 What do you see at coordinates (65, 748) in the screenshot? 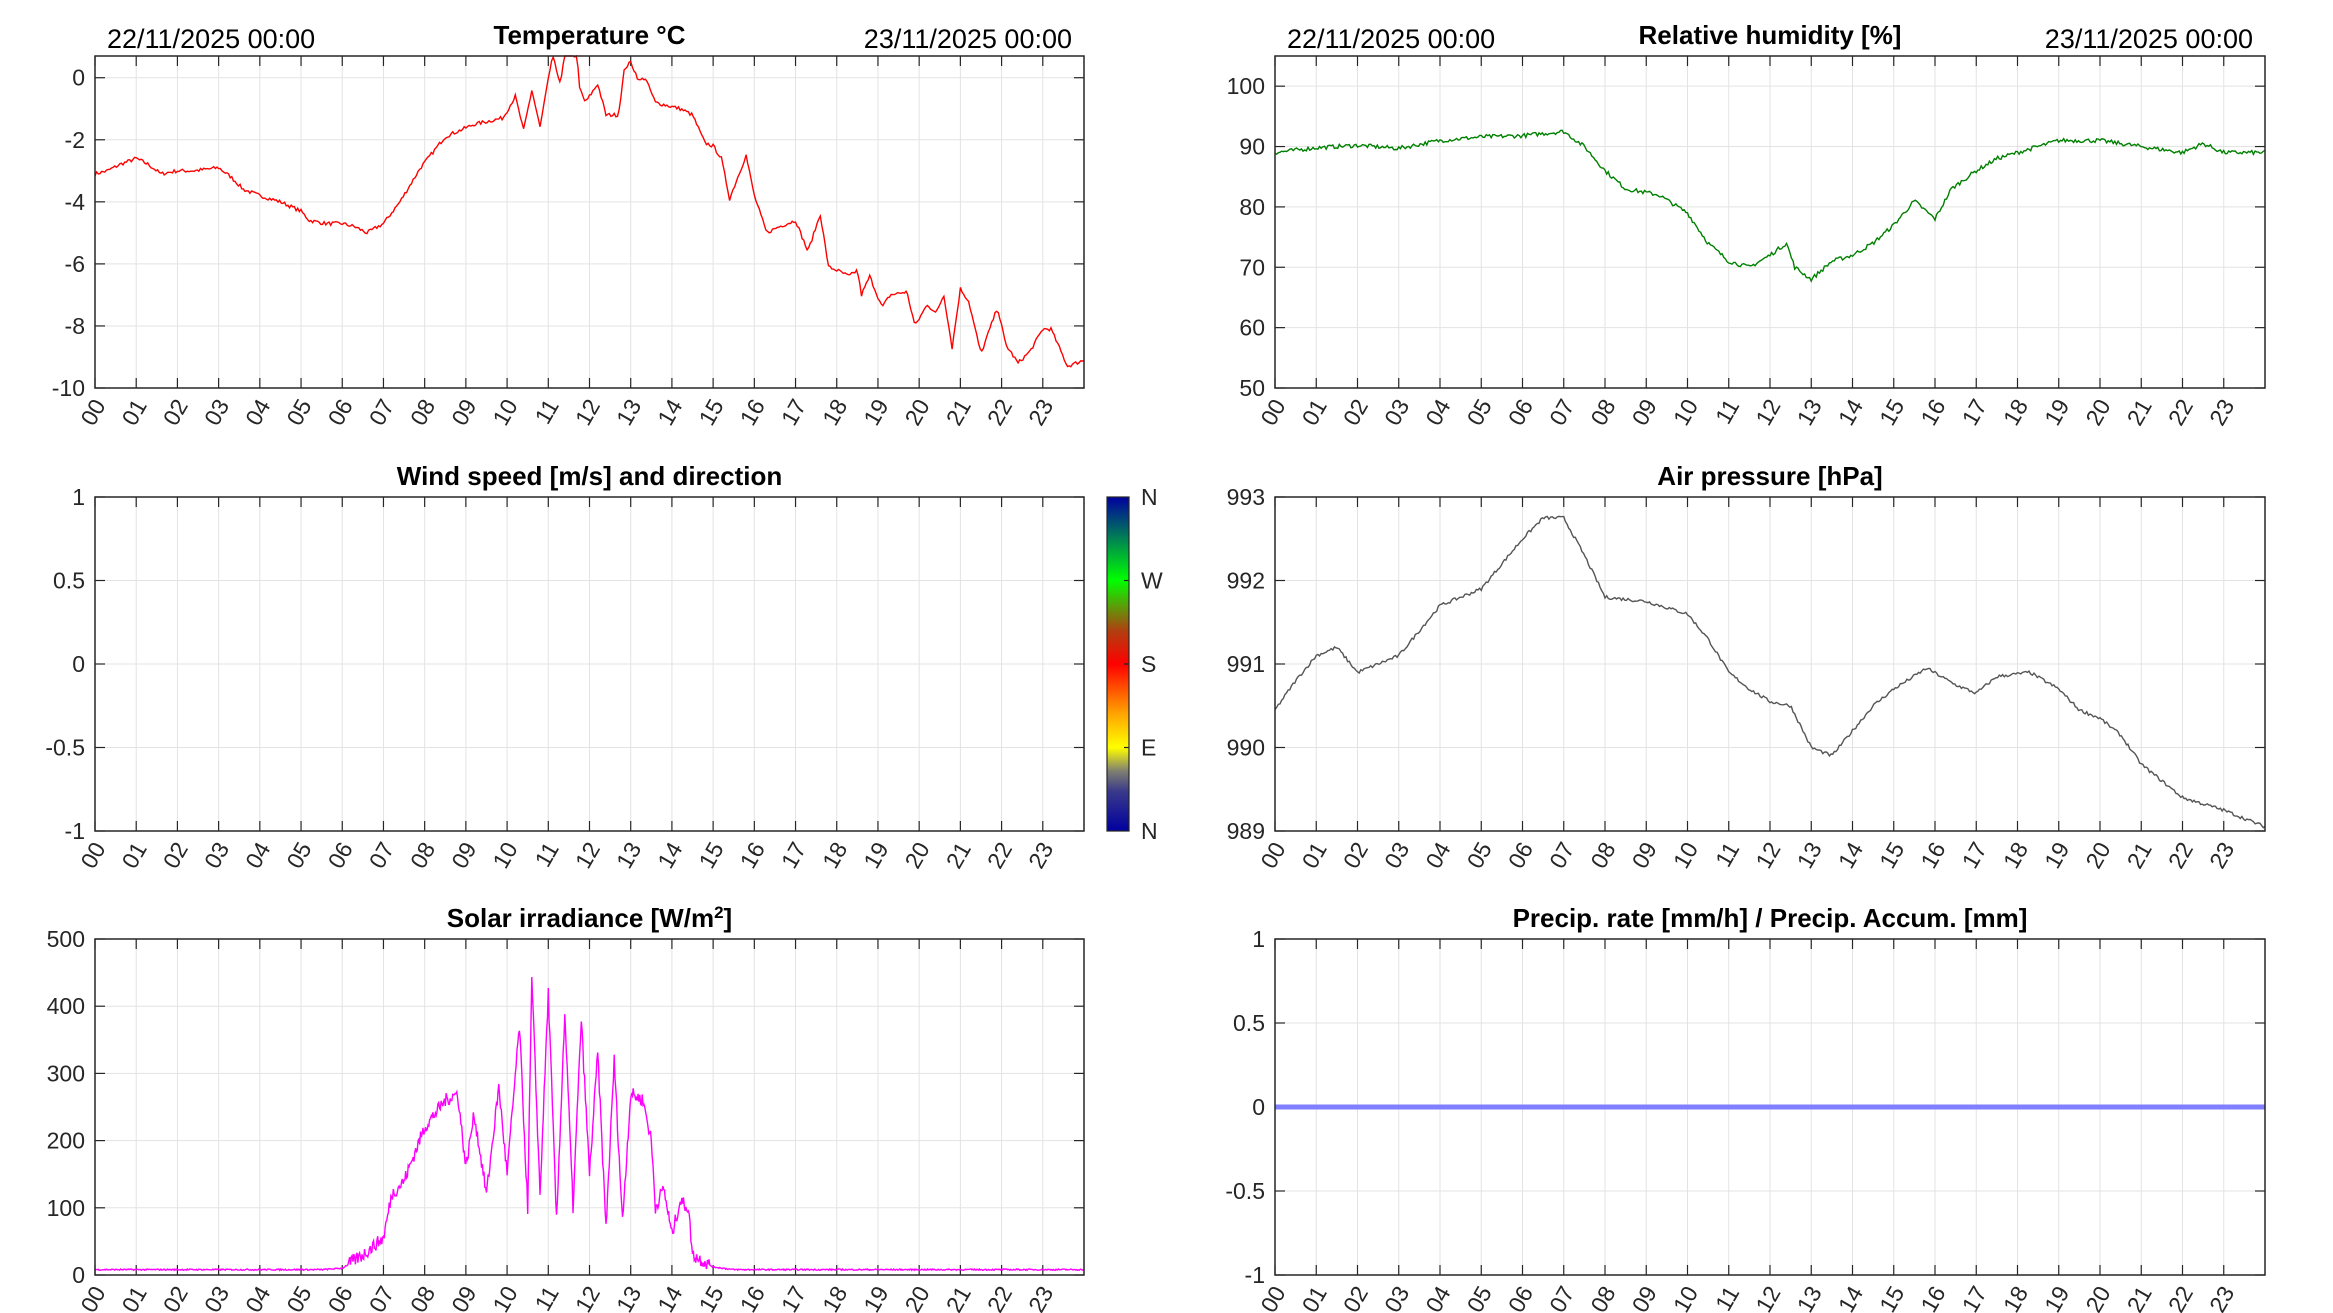
I see `y-tick-label: -0.5` at bounding box center [65, 748].